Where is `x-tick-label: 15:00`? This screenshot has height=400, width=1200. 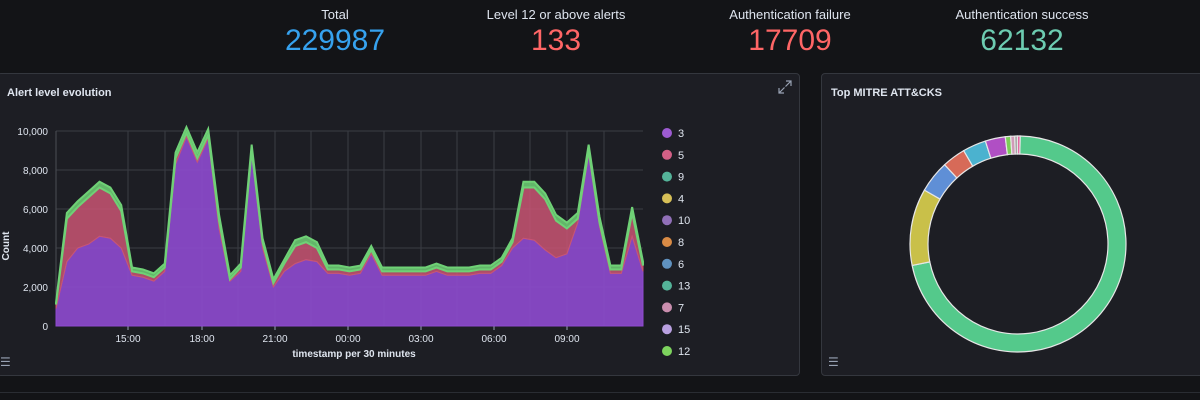
x-tick-label: 15:00 is located at coordinates (127, 339).